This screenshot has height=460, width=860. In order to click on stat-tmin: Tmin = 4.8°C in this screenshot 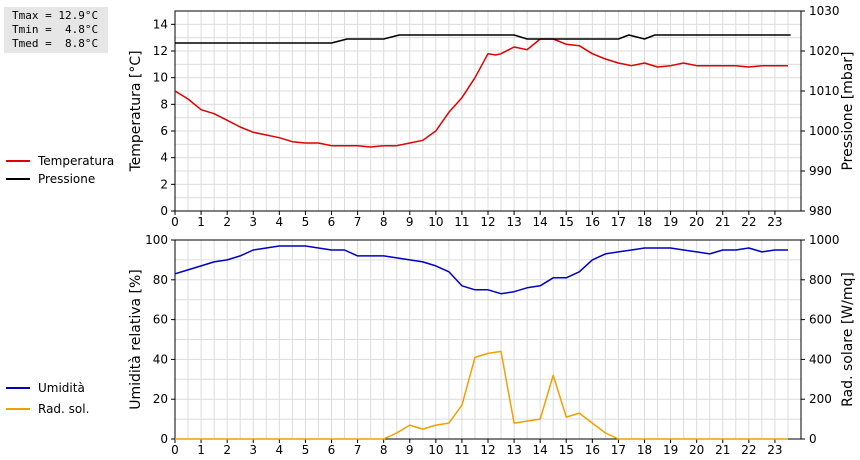, I will do `click(55, 29)`.